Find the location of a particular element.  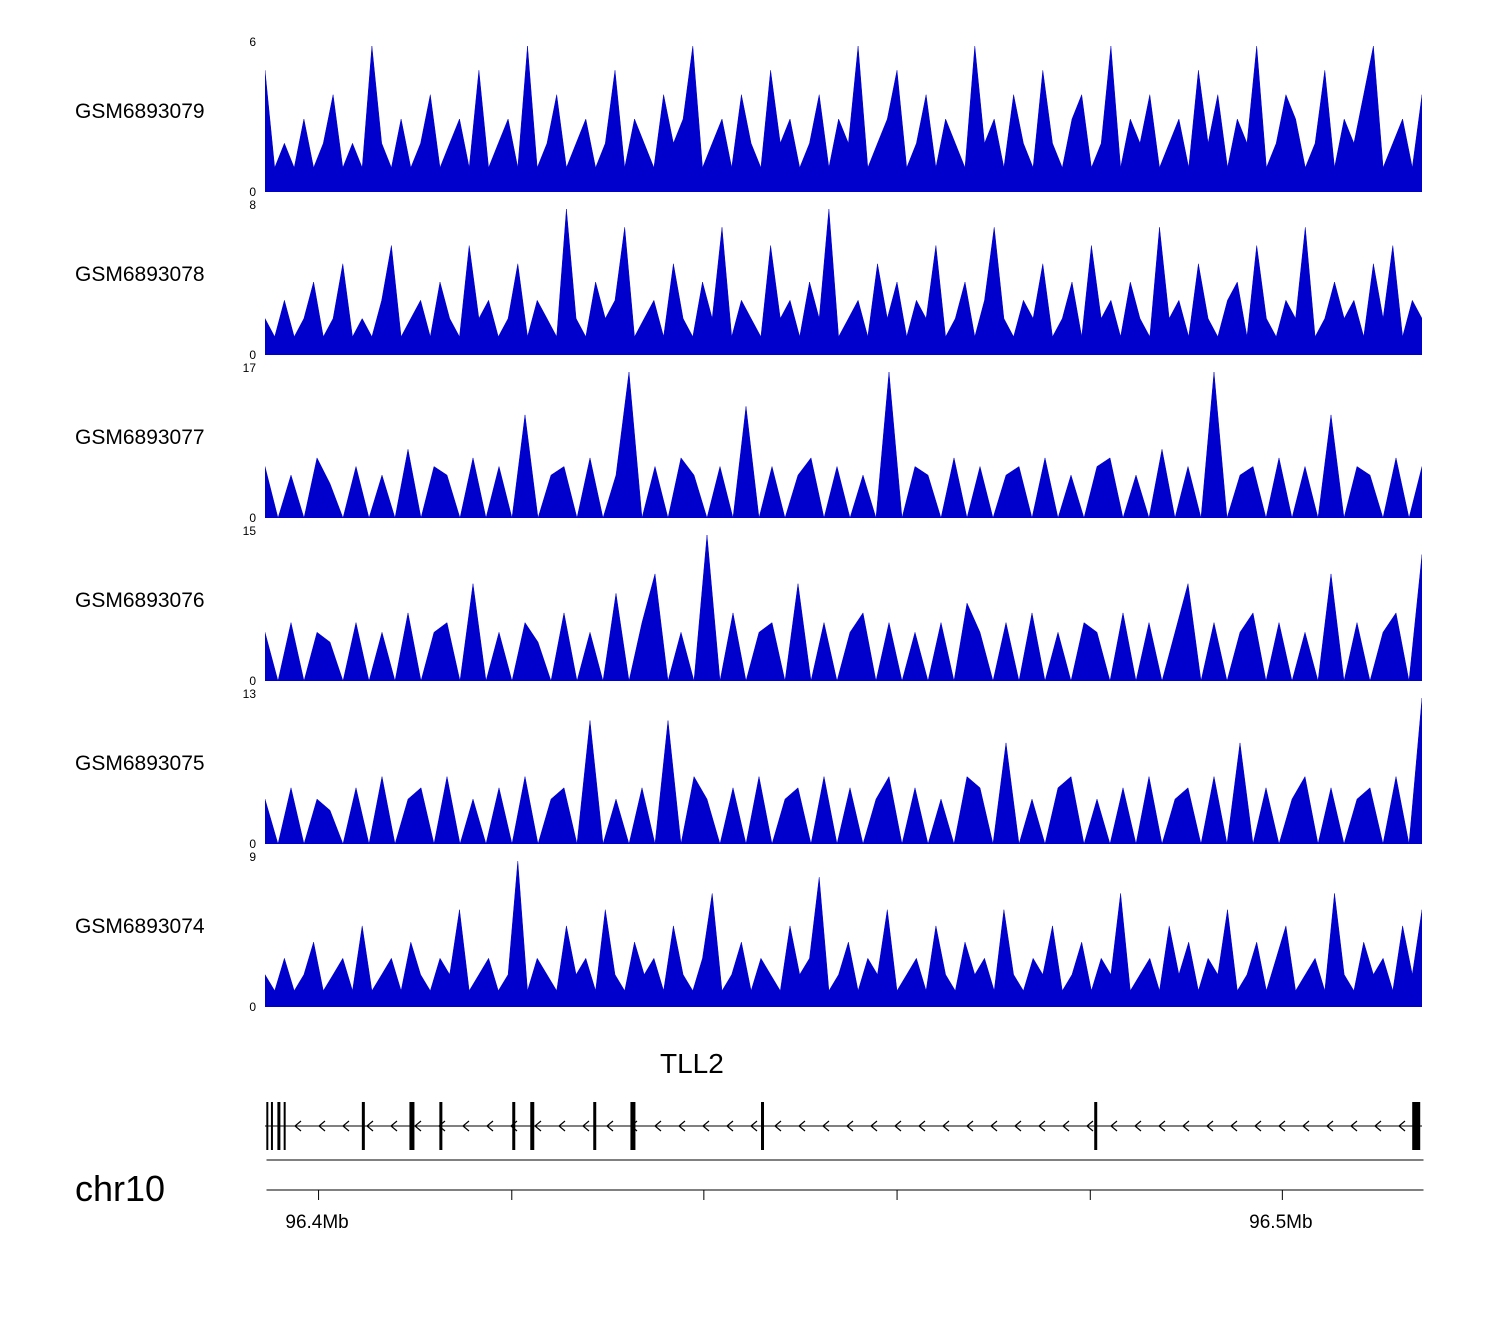

y-axis-max-label: 15 is located at coordinates (249, 531).